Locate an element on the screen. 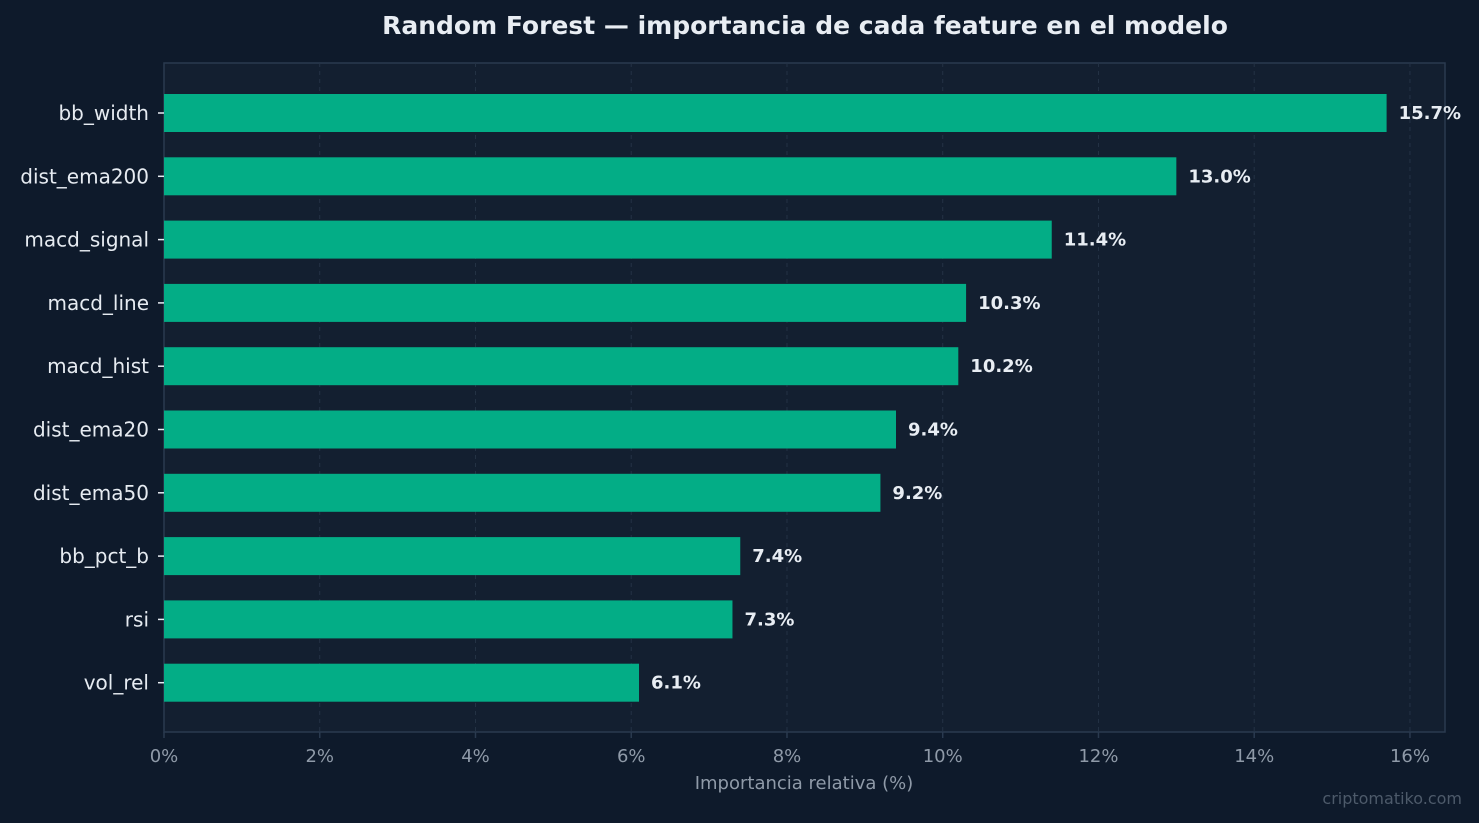 The image size is (1479, 823). x-tick-label: 4% is located at coordinates (475, 756).